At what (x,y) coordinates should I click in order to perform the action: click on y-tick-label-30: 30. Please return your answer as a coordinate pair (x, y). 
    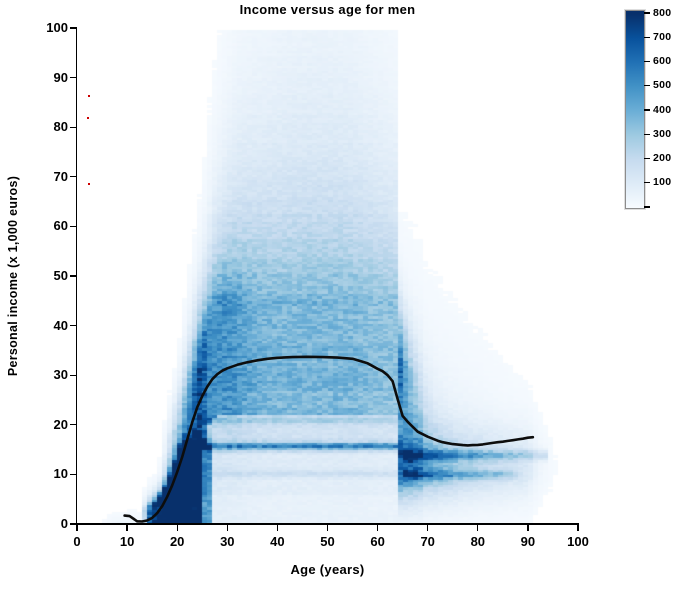
    Looking at the image, I should click on (60, 375).